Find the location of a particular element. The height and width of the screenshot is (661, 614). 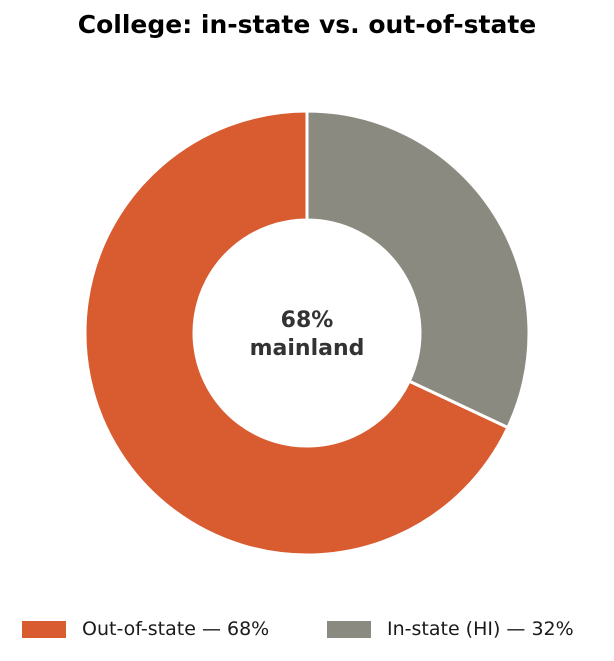

legend-label-in-state: In-state (HI) — 32% is located at coordinates (480, 629).